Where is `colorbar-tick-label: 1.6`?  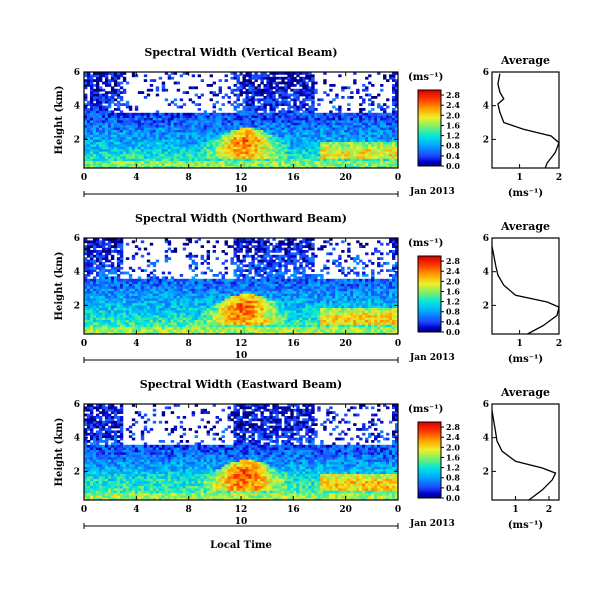 colorbar-tick-label: 1.6 is located at coordinates (453, 125).